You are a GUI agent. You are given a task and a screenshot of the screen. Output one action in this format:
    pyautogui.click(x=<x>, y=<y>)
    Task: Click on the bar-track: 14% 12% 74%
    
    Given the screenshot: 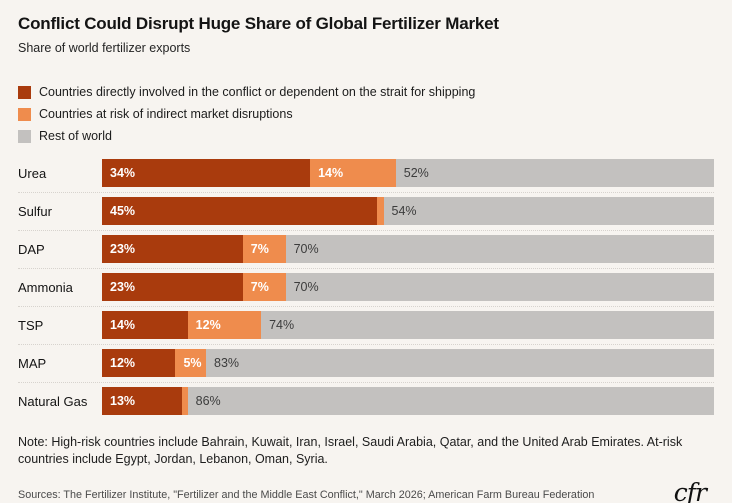 What is the action you would take?
    pyautogui.click(x=408, y=325)
    